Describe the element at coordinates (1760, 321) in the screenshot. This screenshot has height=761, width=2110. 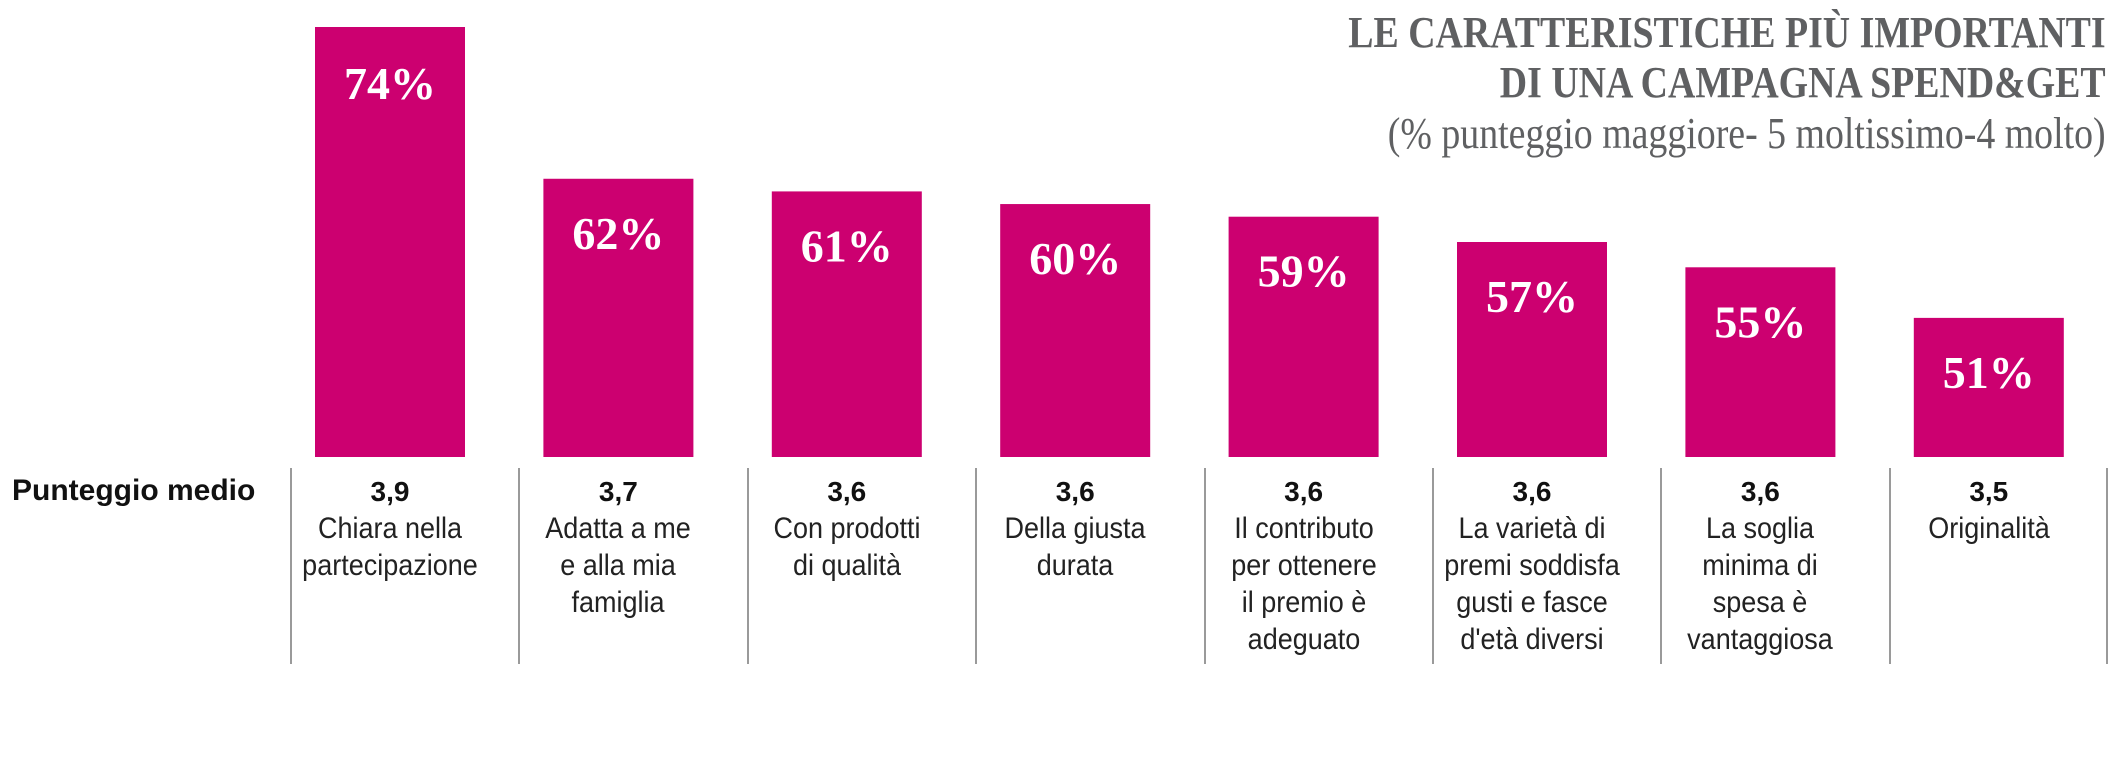
I see `bar-value-label: 55%` at that location.